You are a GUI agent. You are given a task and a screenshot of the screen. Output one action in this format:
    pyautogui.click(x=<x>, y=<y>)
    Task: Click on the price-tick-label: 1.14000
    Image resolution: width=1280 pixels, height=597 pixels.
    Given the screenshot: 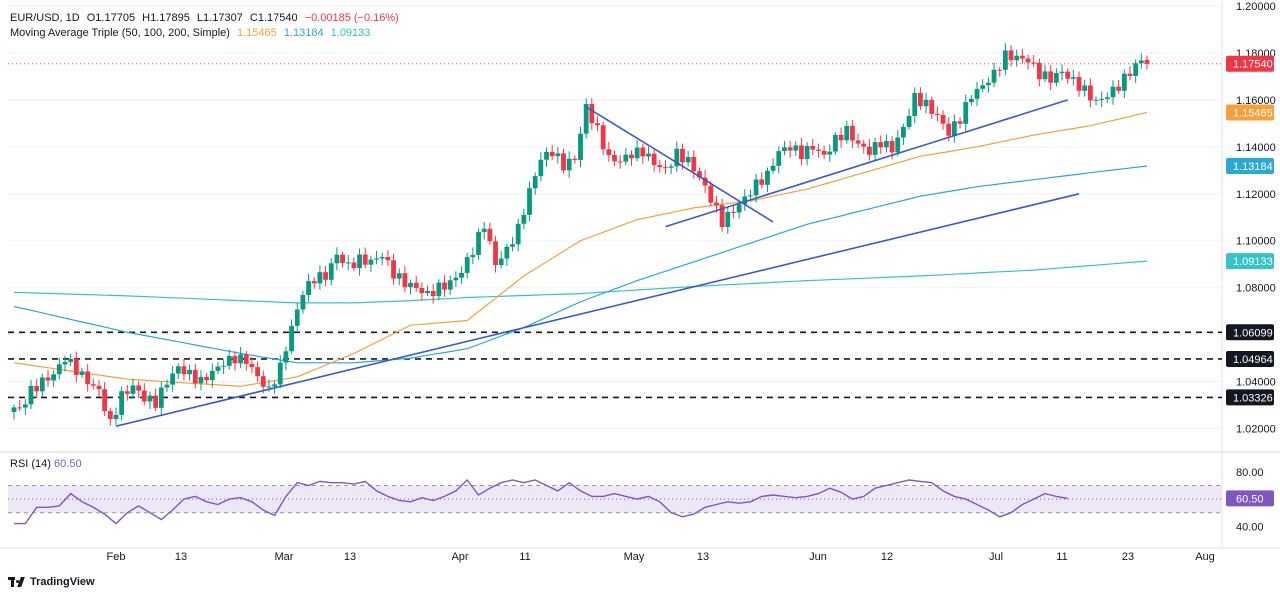 What is the action you would take?
    pyautogui.click(x=1256, y=148)
    